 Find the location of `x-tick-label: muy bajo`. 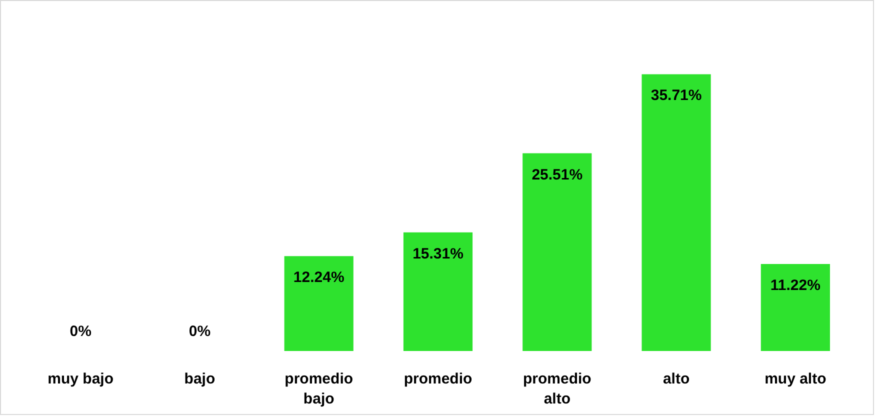

x-tick-label: muy bajo is located at coordinates (81, 379).